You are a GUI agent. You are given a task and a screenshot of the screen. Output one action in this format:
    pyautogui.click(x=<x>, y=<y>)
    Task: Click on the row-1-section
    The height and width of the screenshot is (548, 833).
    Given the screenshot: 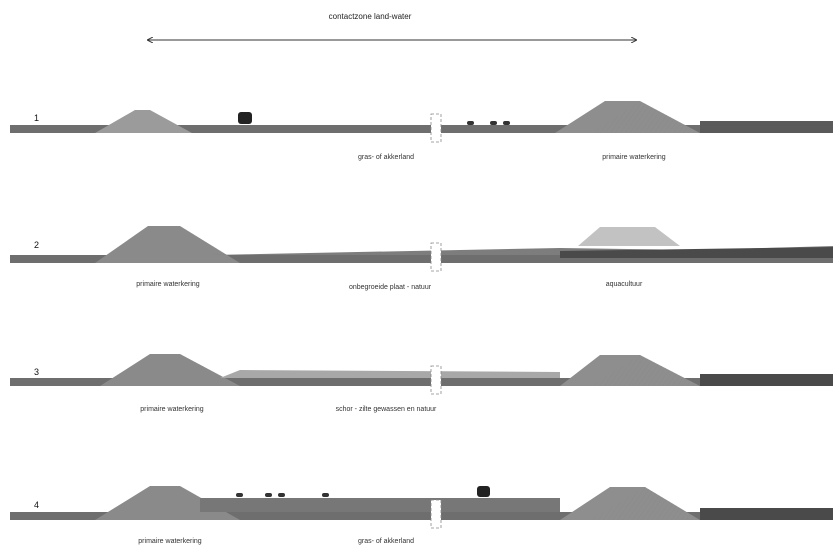 What is the action you would take?
    pyautogui.click(x=421, y=122)
    